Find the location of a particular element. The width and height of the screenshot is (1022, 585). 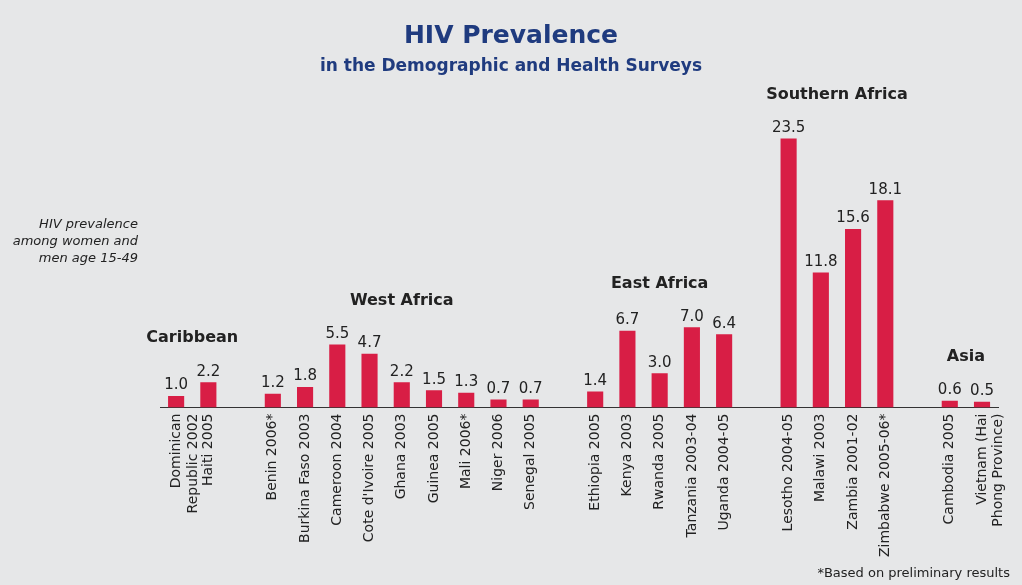

data-label: 5.5 is located at coordinates (337, 332).